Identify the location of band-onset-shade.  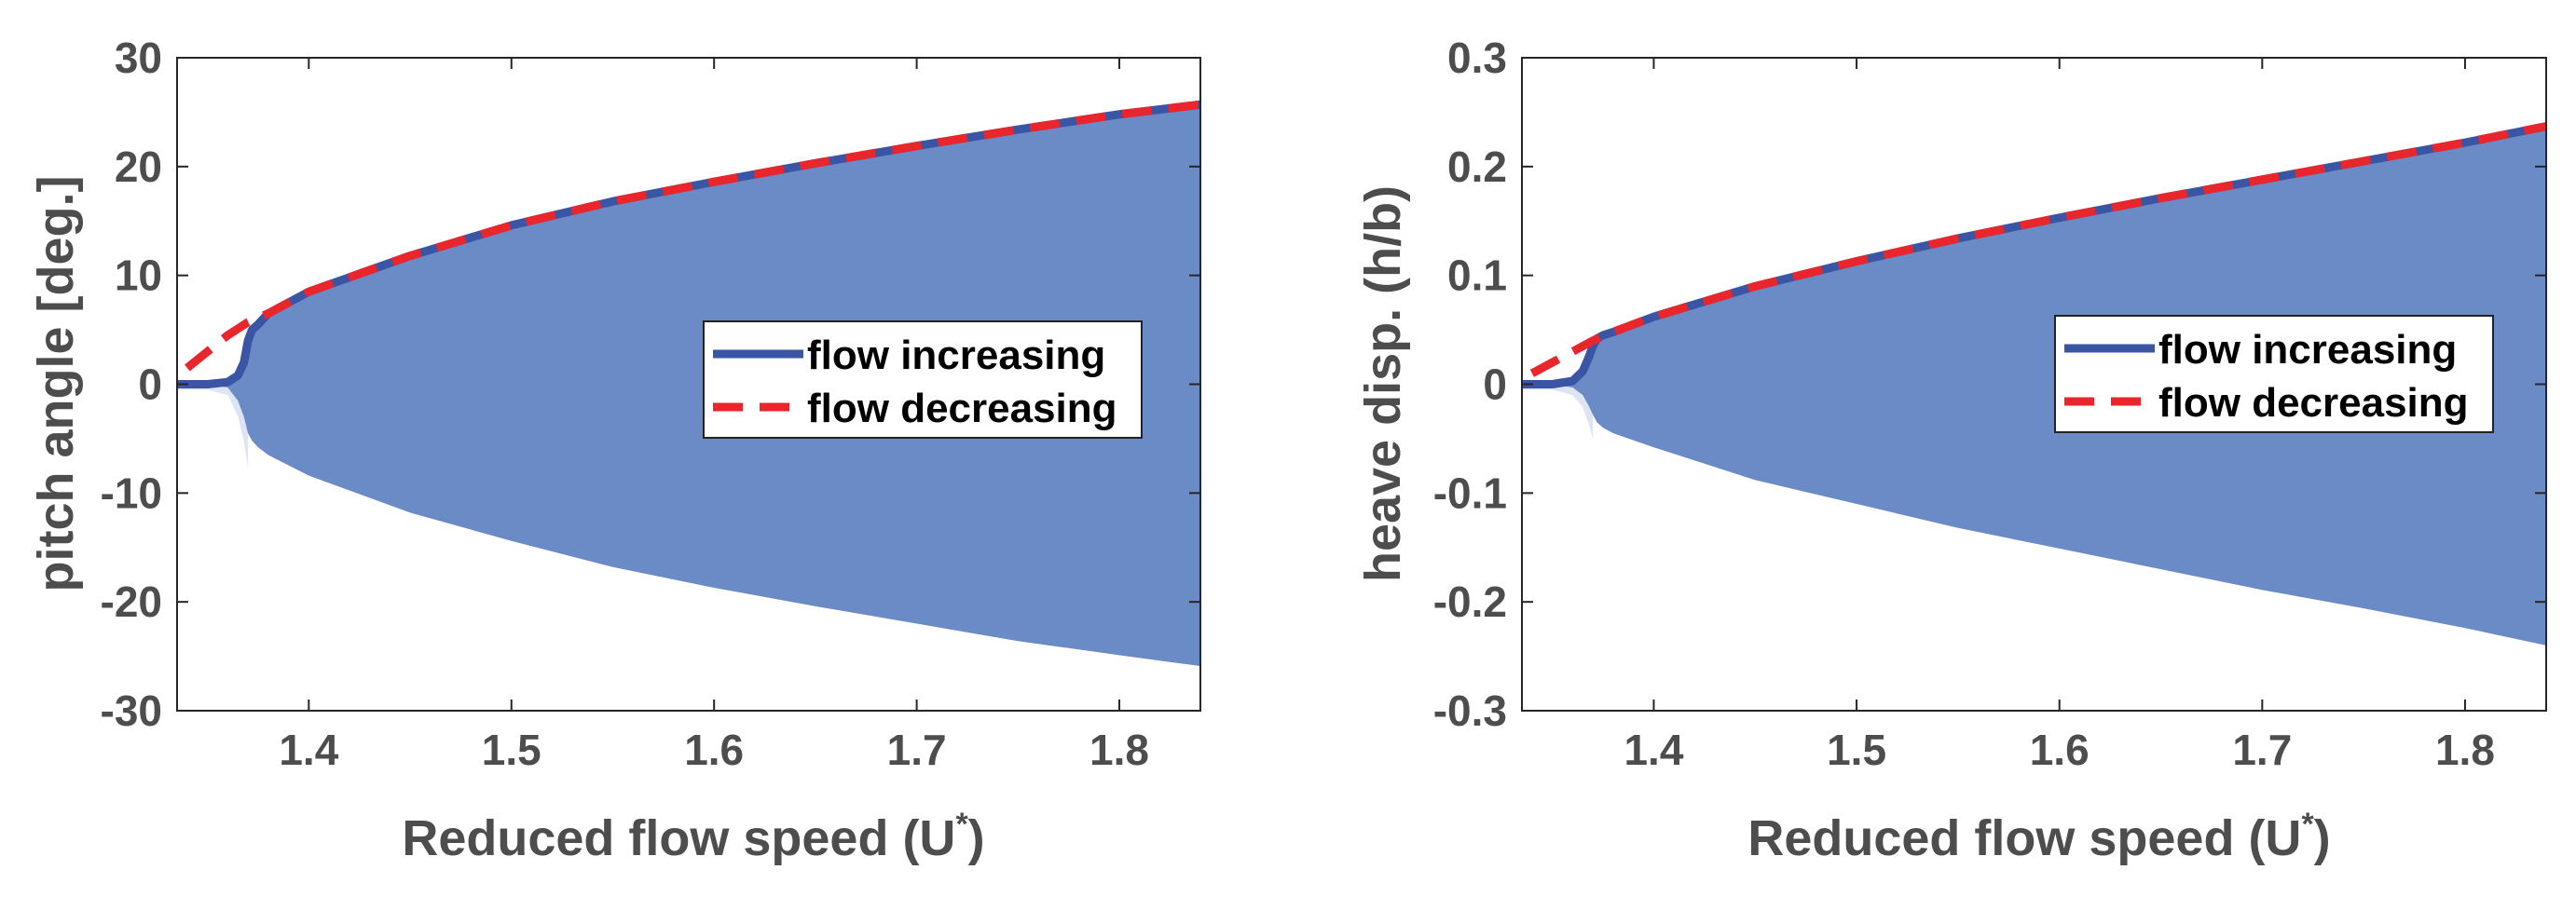
(213, 403).